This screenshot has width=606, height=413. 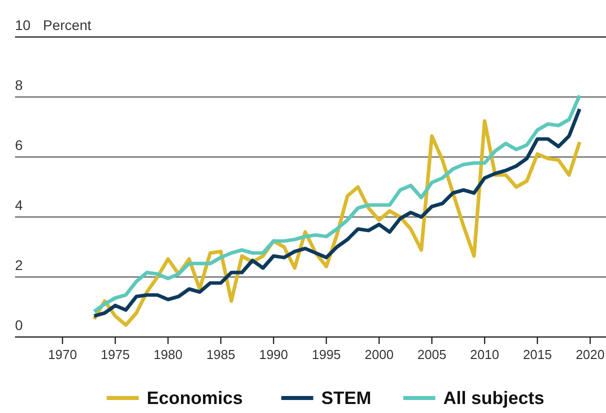 What do you see at coordinates (194, 398) in the screenshot?
I see `legend-label: Economics` at bounding box center [194, 398].